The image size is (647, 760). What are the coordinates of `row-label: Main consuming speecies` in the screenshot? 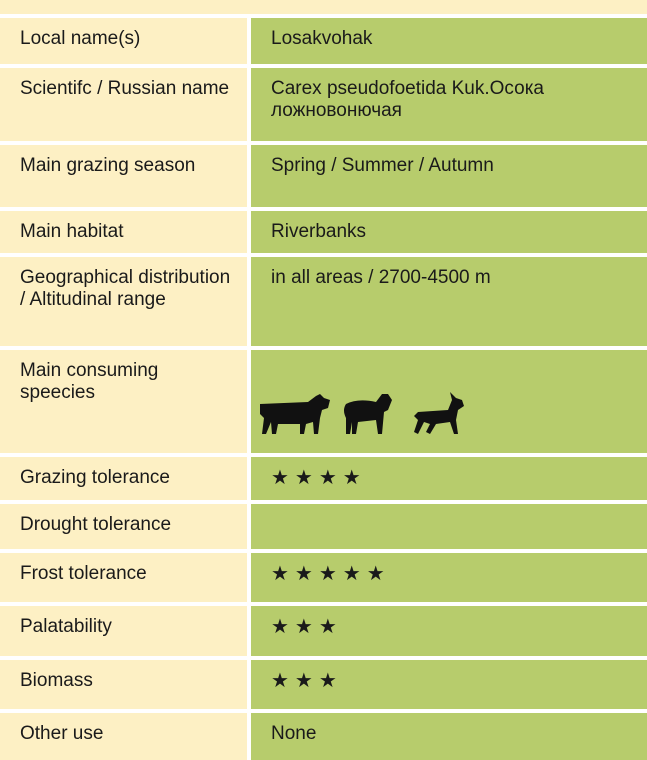 It's located at (123, 401).